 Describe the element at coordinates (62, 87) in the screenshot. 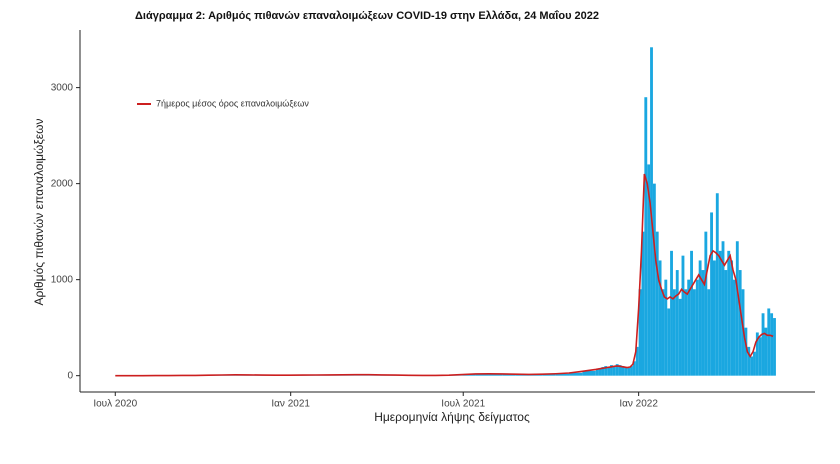

I see `y-tick-label: 3000` at that location.